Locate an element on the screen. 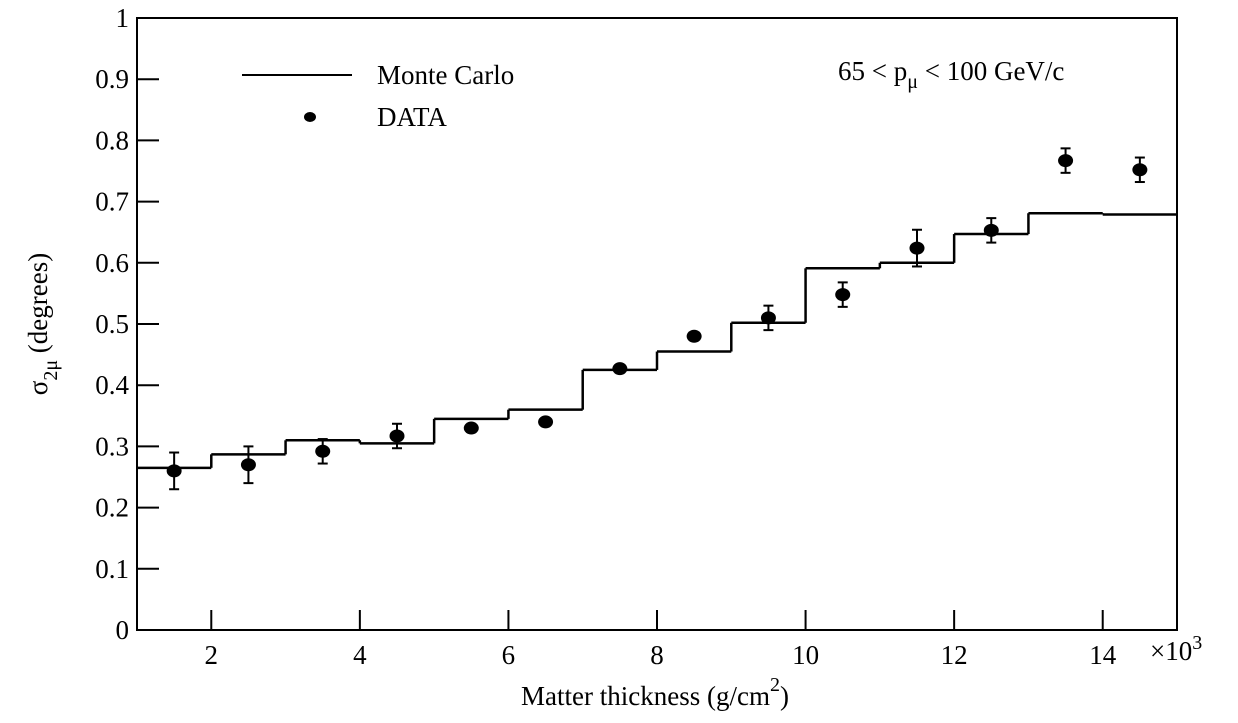 Image resolution: width=1238 pixels, height=723 pixels. y-tick-label: 0.7 is located at coordinates (112, 202).